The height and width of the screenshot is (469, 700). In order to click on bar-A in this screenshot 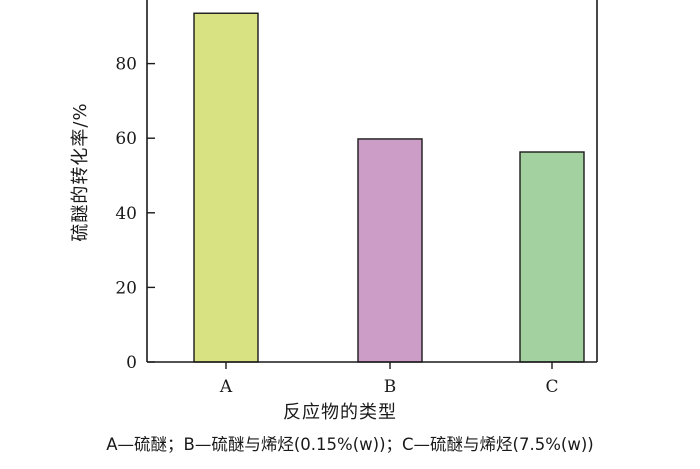, I will do `click(226, 187)`.